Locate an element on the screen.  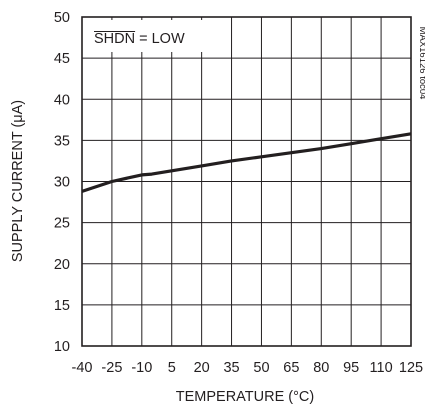
y-tick-label: 50 is located at coordinates (62, 18).